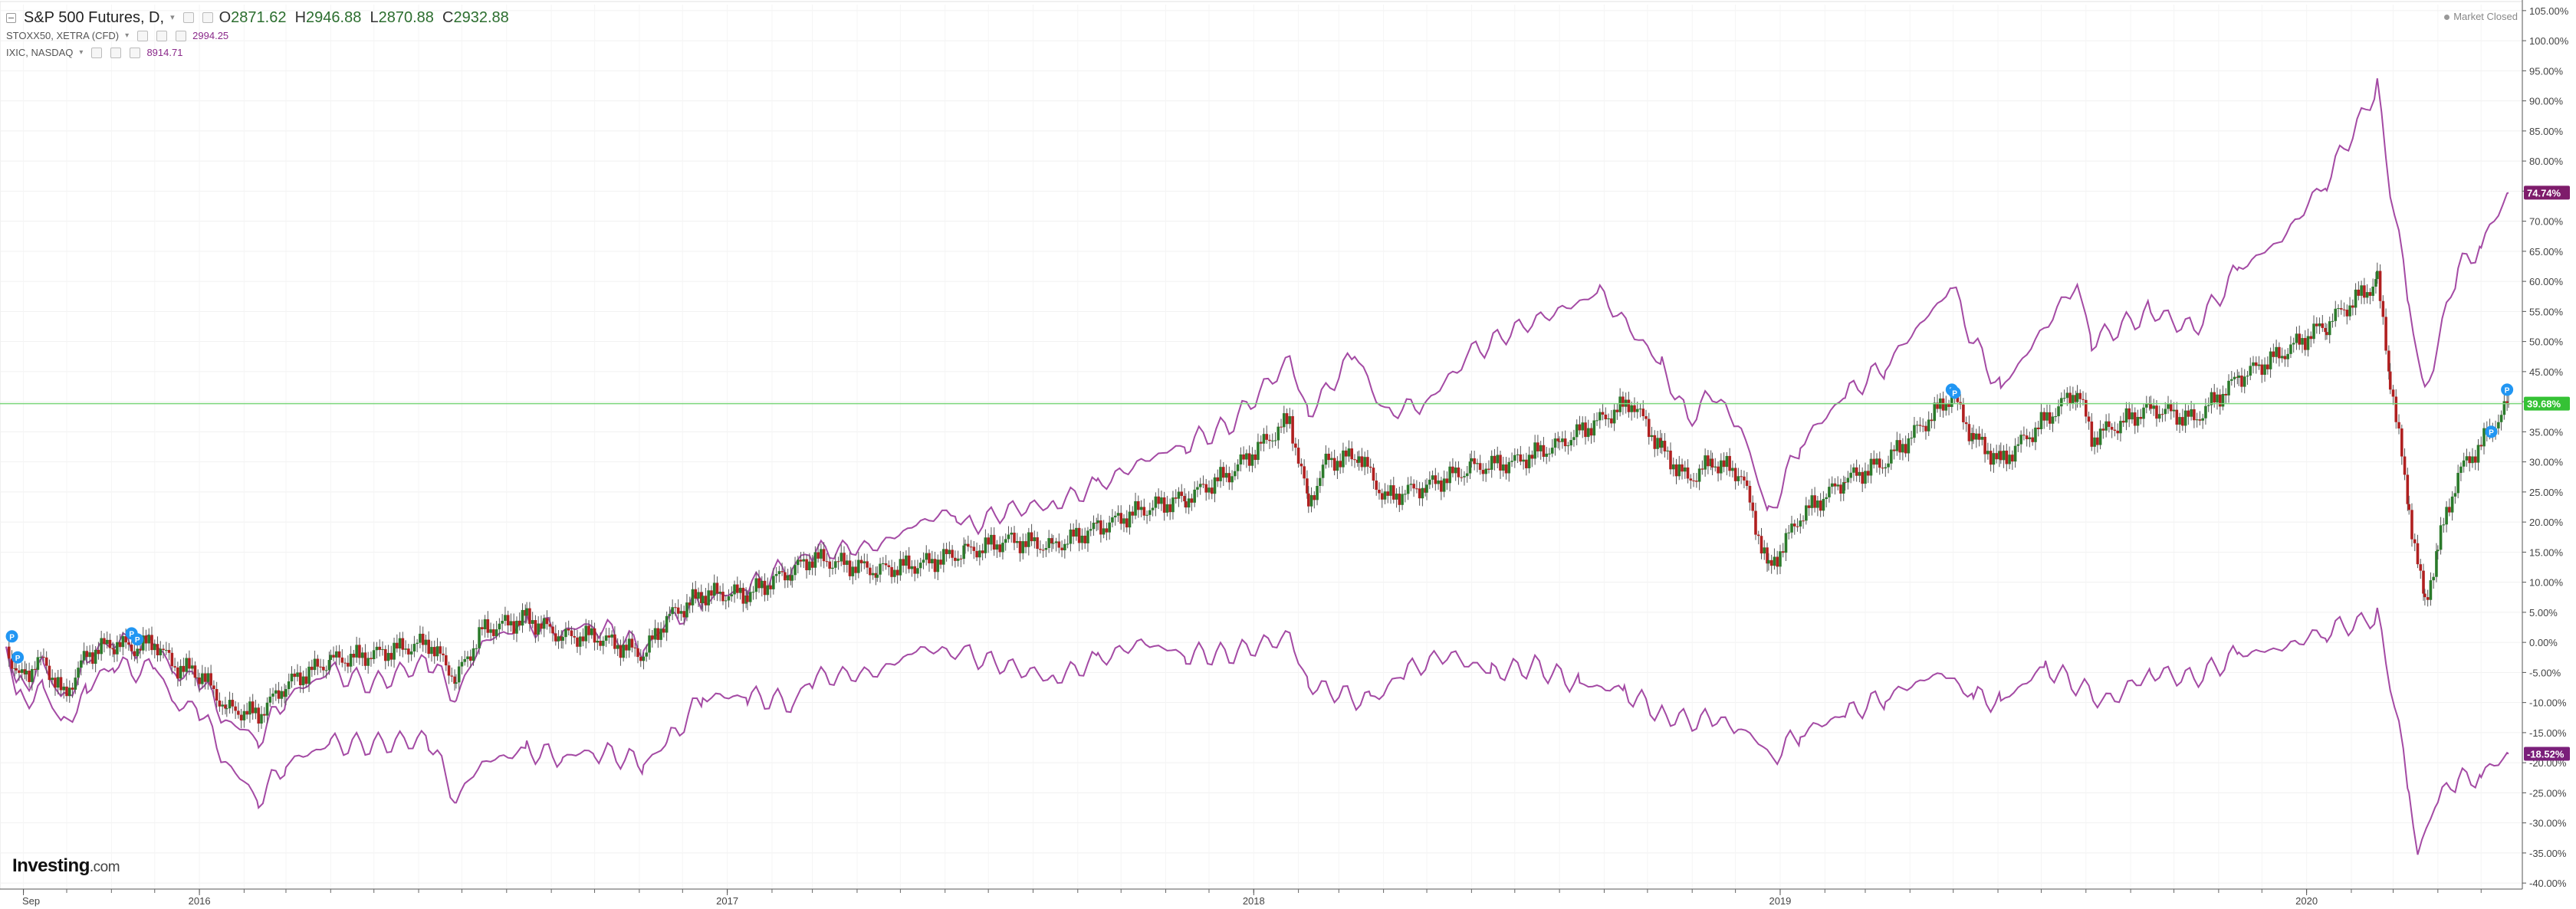 This screenshot has height=909, width=2576. Describe the element at coordinates (257, 52) in the screenshot. I see `legend-compare-row: IXIC, NASDAQ ▾ 8914.71` at that location.